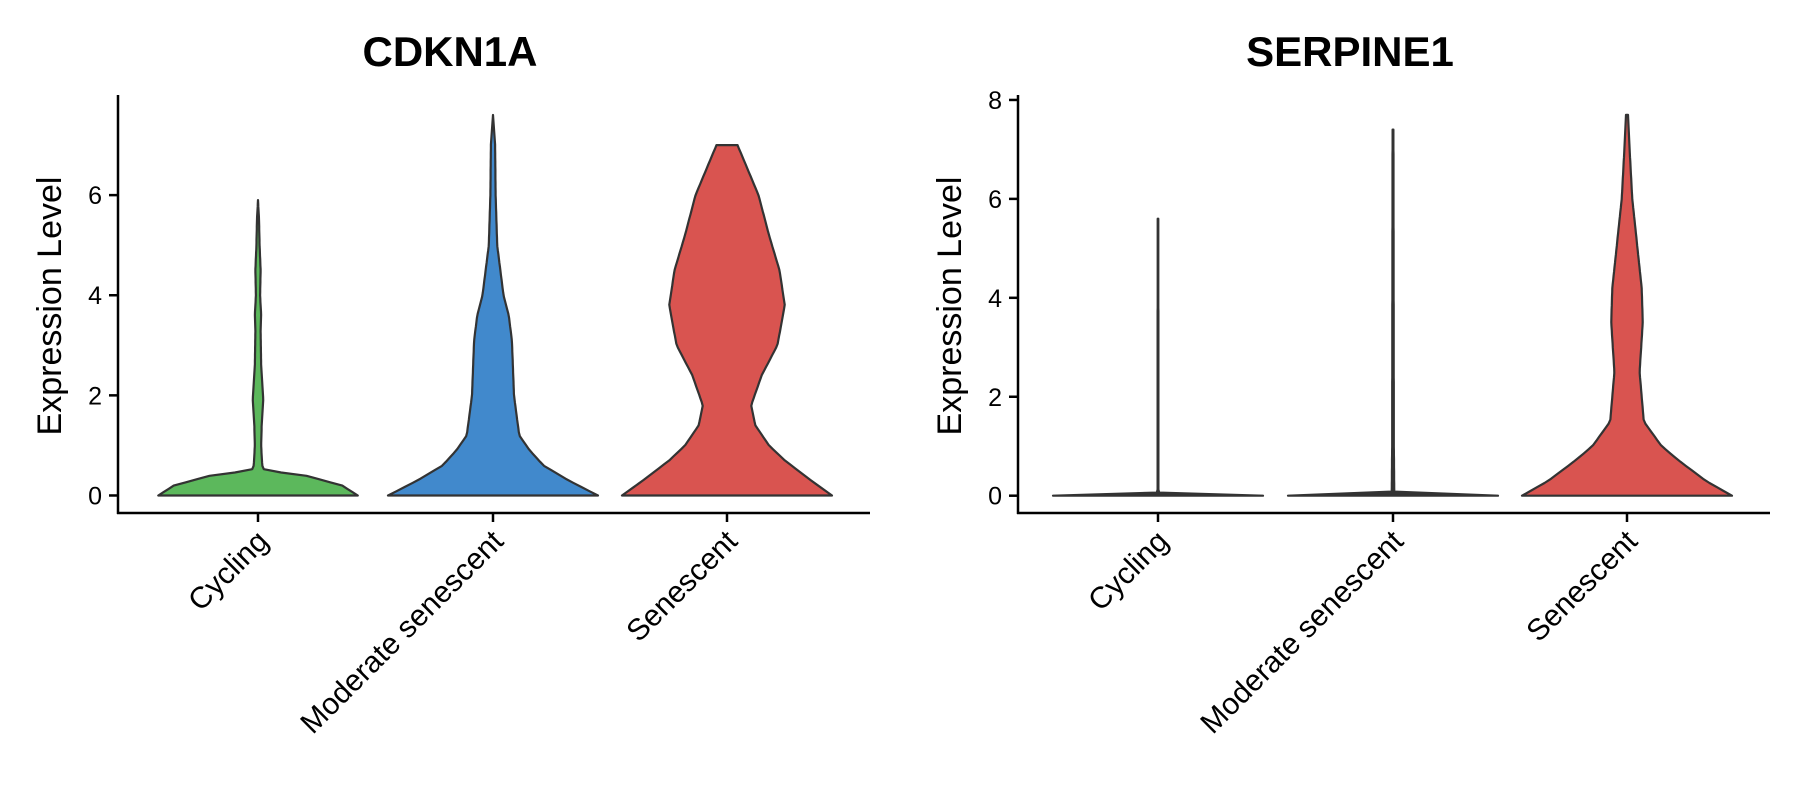 Image resolution: width=1800 pixels, height=800 pixels. I want to click on y-tick-label: 8, so click(995, 101).